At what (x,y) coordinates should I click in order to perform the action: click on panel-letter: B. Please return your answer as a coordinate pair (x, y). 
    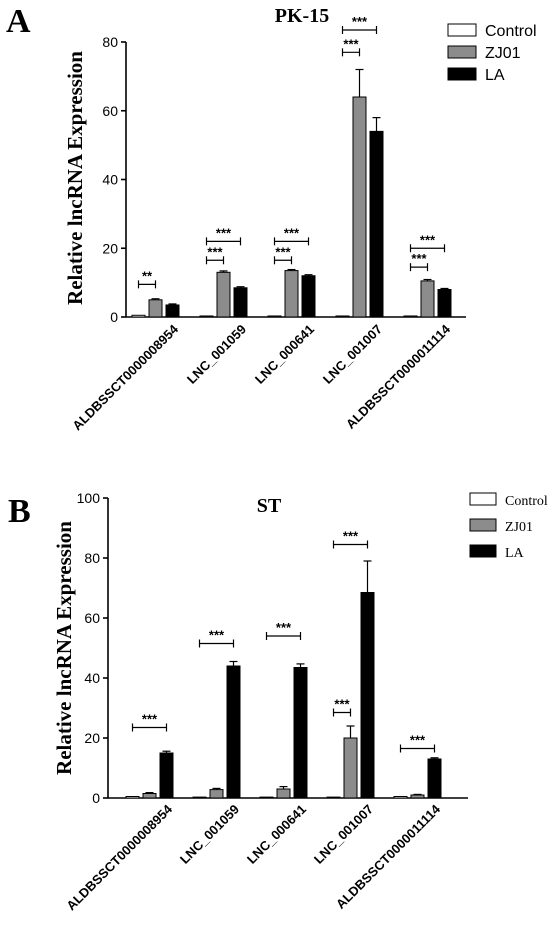
    Looking at the image, I should click on (19, 511).